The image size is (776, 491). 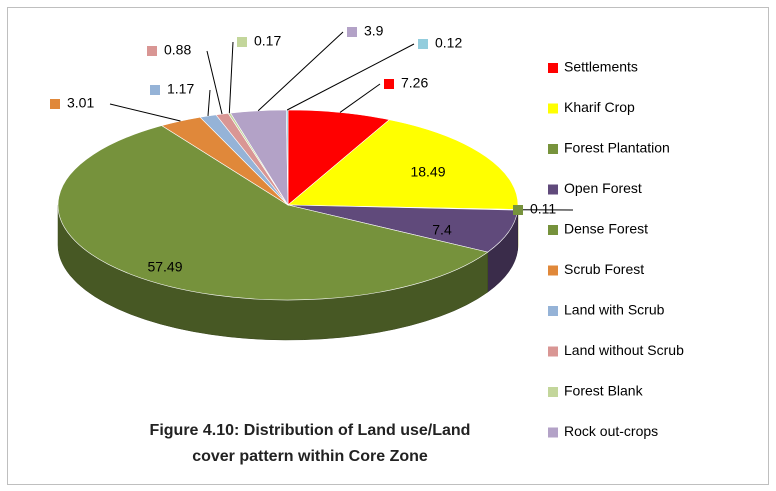 I want to click on legend-label: Scrub Forest, so click(x=604, y=269).